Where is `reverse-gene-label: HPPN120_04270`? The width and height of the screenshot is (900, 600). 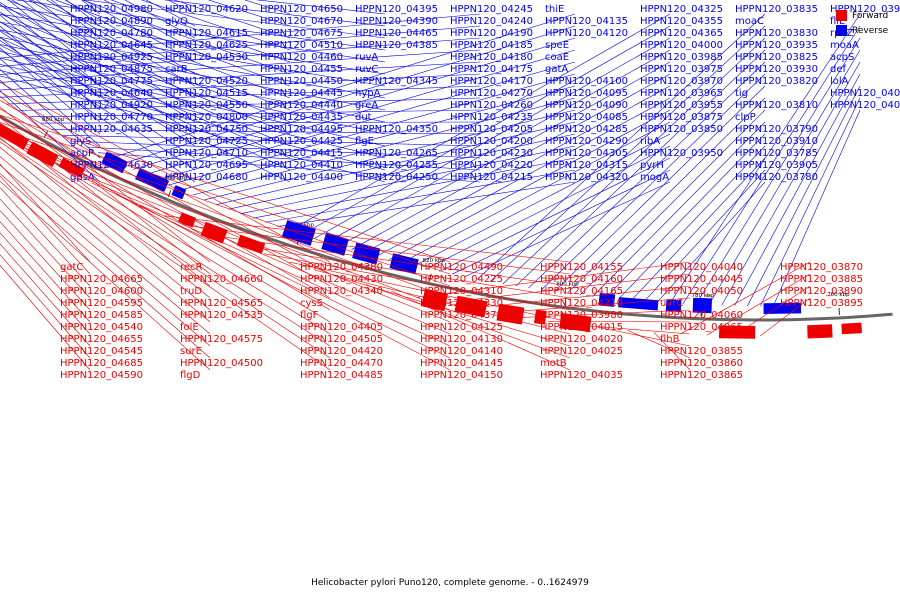 reverse-gene-label: HPPN120_04270 is located at coordinates (491, 93).